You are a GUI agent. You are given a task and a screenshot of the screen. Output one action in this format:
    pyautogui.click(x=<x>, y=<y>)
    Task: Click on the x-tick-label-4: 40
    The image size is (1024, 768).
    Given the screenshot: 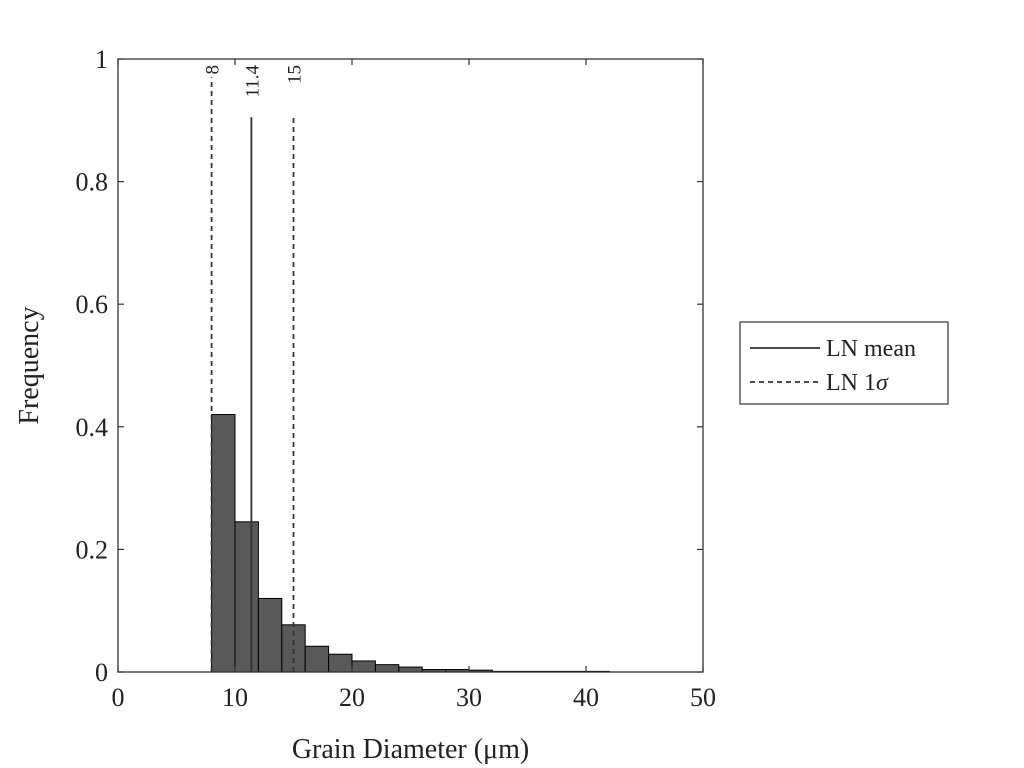 What is the action you would take?
    pyautogui.click(x=586, y=697)
    